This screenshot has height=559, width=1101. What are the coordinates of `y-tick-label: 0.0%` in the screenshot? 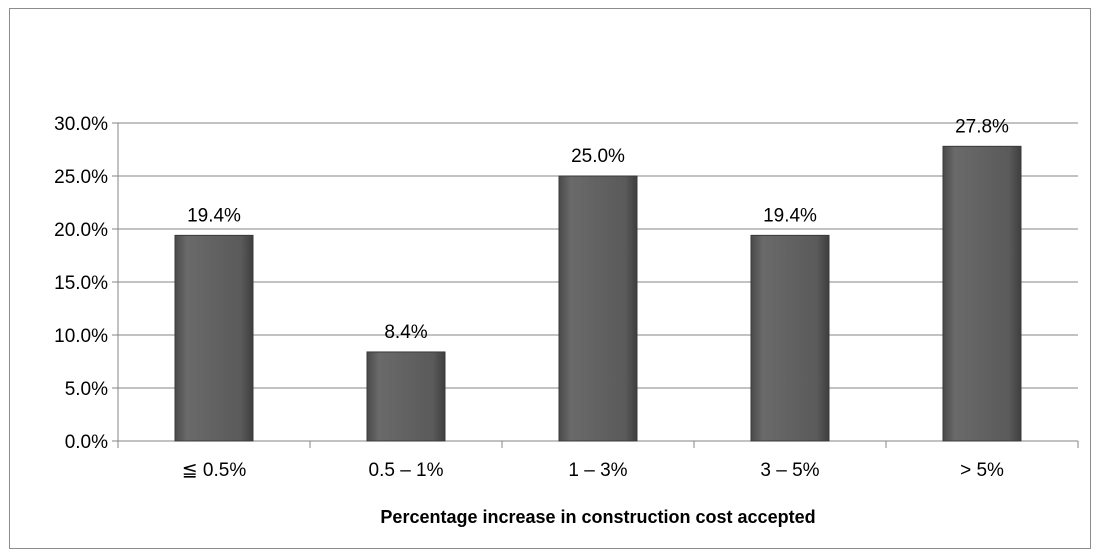 It's located at (86, 442).